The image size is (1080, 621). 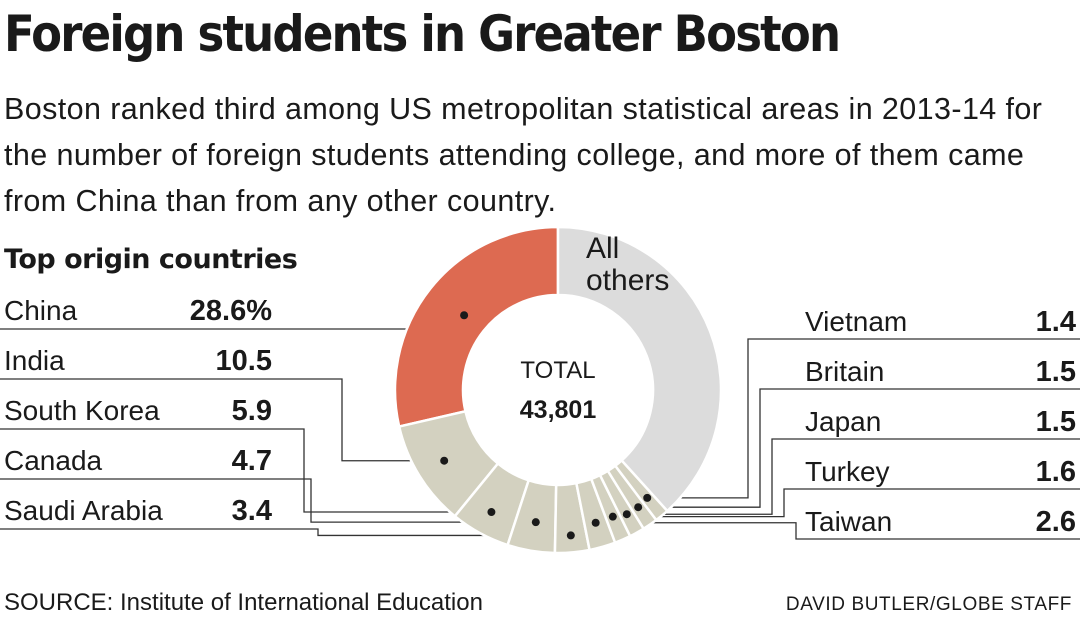 What do you see at coordinates (464, 315) in the screenshot?
I see `dot-china` at bounding box center [464, 315].